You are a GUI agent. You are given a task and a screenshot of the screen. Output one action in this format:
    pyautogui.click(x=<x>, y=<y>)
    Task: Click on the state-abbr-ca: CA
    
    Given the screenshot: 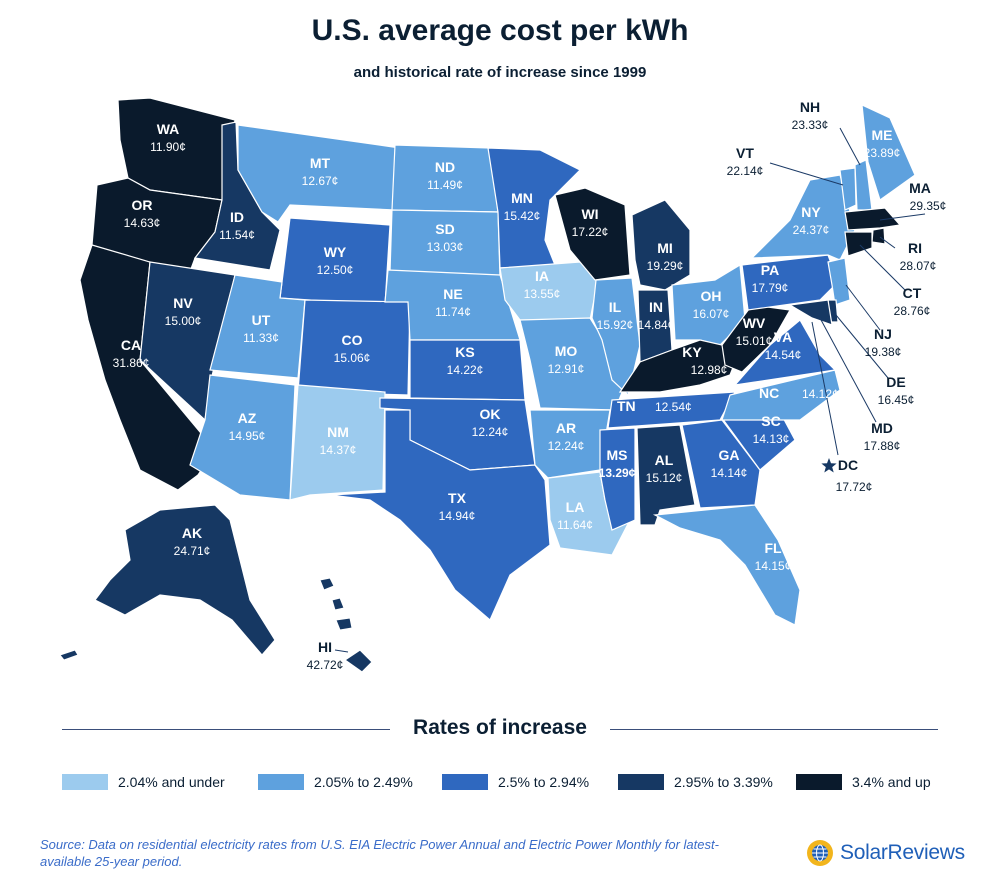 What is the action you would take?
    pyautogui.click(x=131, y=345)
    